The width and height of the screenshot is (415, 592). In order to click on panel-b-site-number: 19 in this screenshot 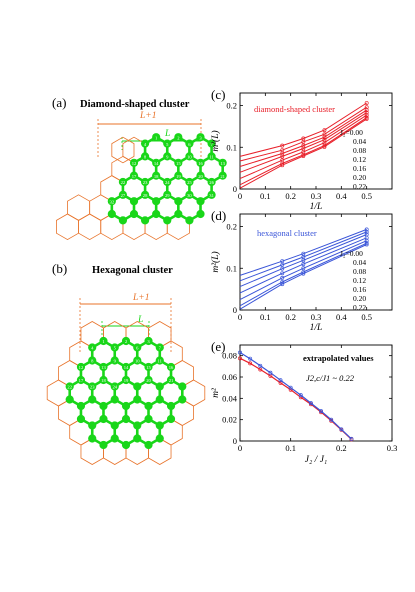, I will do `click(126, 380)`.